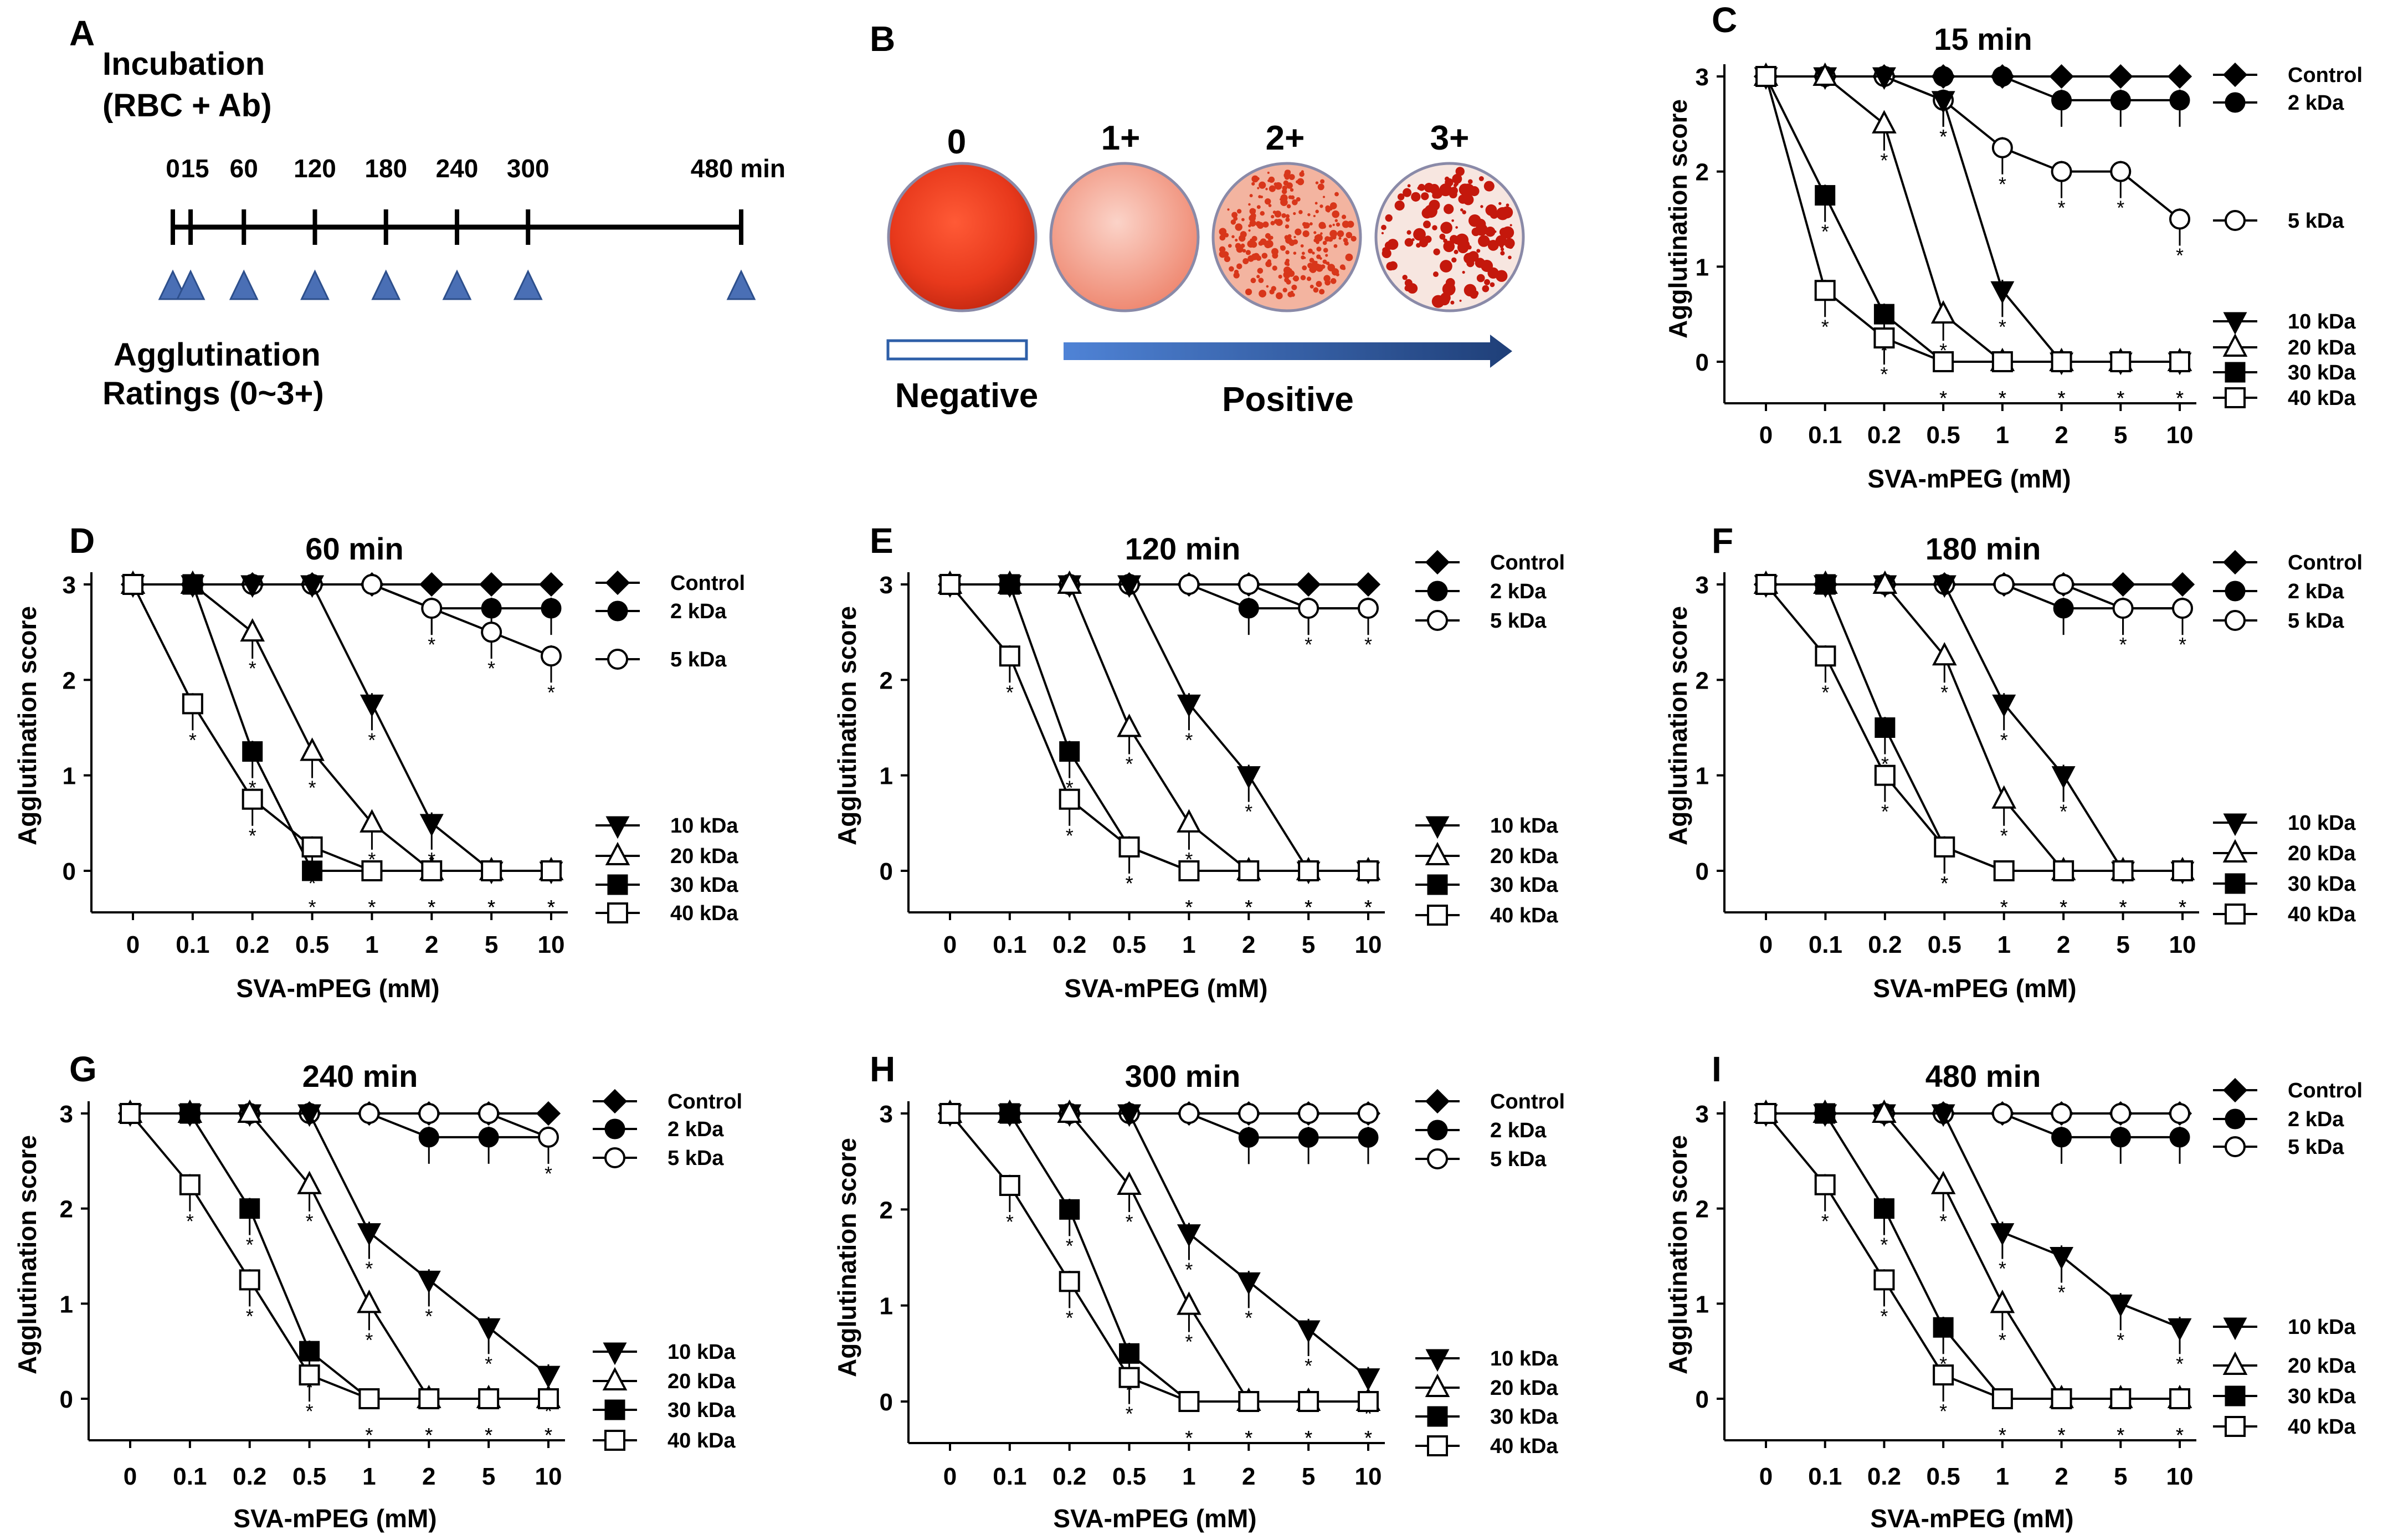  I want to click on chart-g-ylabel: Agglutination score, so click(27, 1255).